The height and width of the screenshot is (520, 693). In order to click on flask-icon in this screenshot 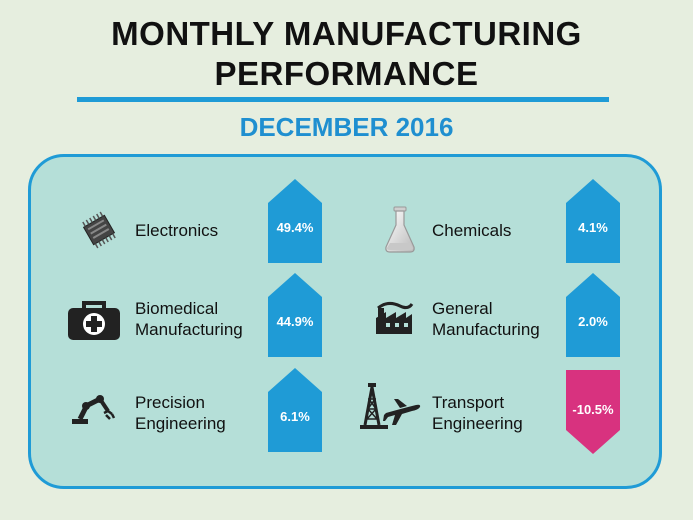, I will do `click(400, 232)`.